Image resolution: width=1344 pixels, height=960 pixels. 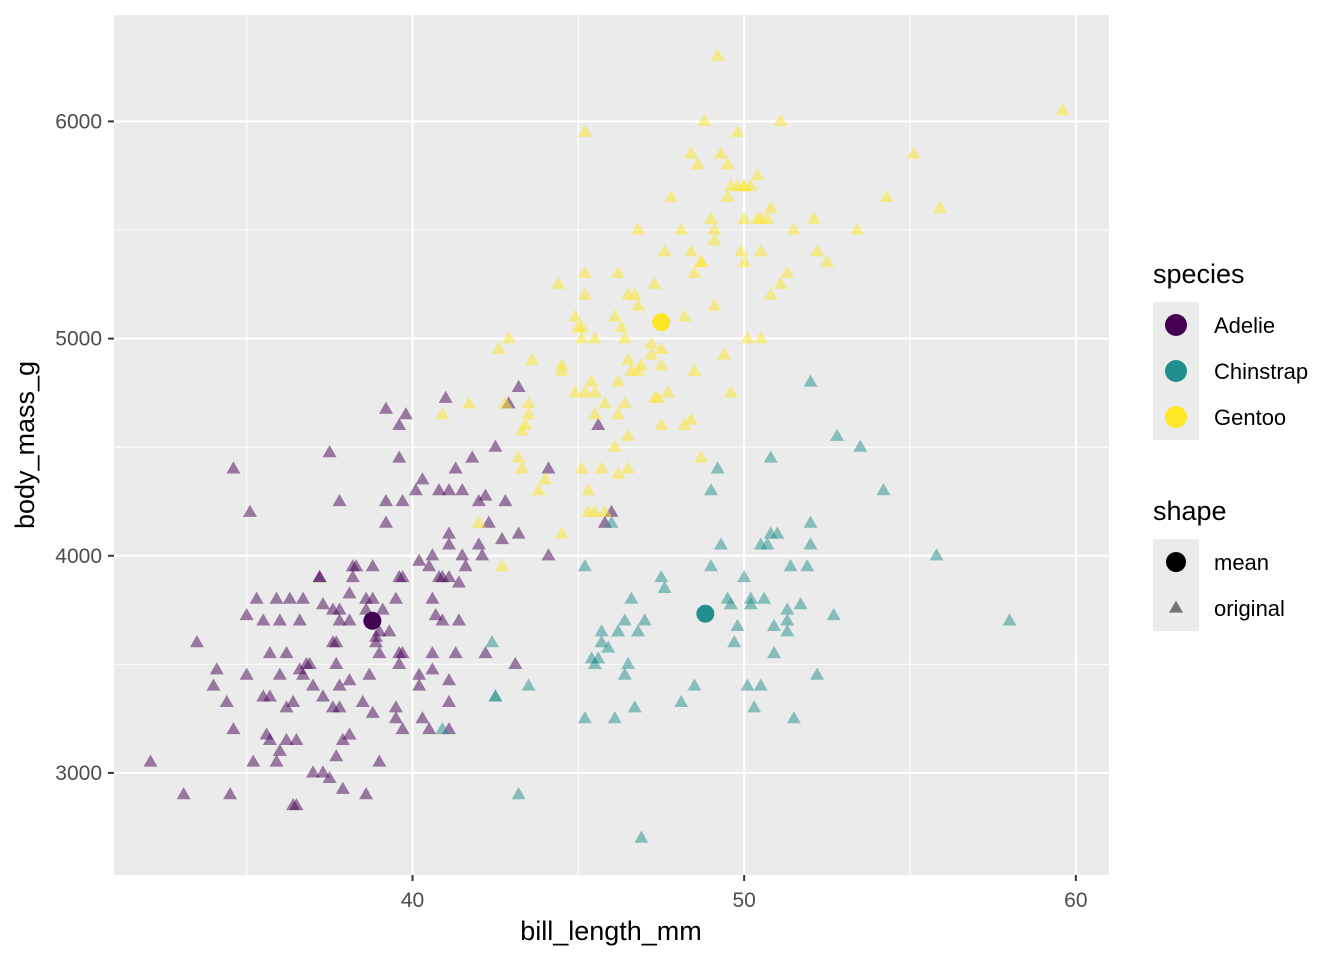 I want to click on legend-shape-entries: mean original, so click(x=1225, y=585).